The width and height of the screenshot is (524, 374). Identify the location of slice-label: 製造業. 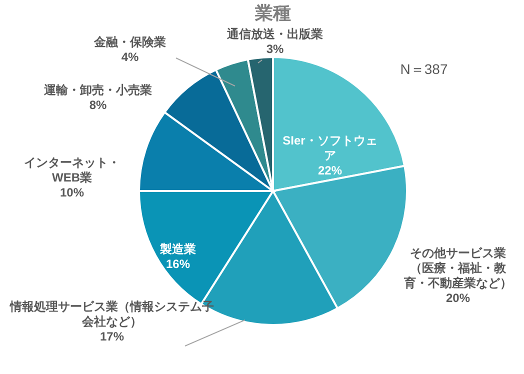
(178, 249).